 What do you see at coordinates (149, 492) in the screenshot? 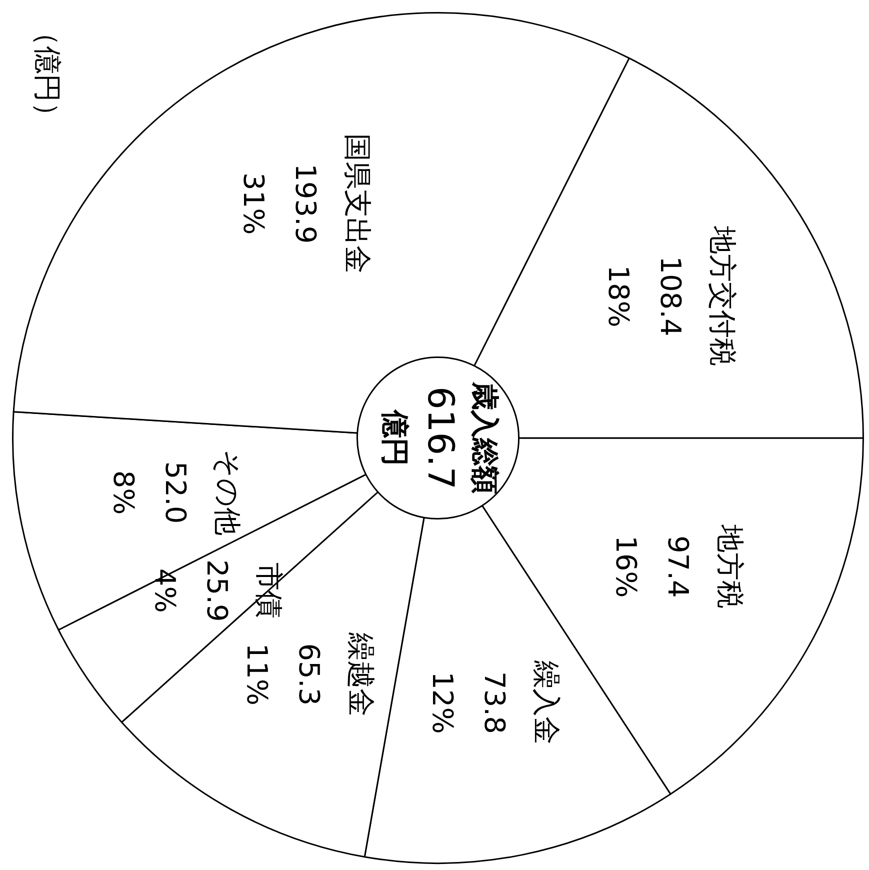
I see `data-label: 52.0 8%` at bounding box center [149, 492].